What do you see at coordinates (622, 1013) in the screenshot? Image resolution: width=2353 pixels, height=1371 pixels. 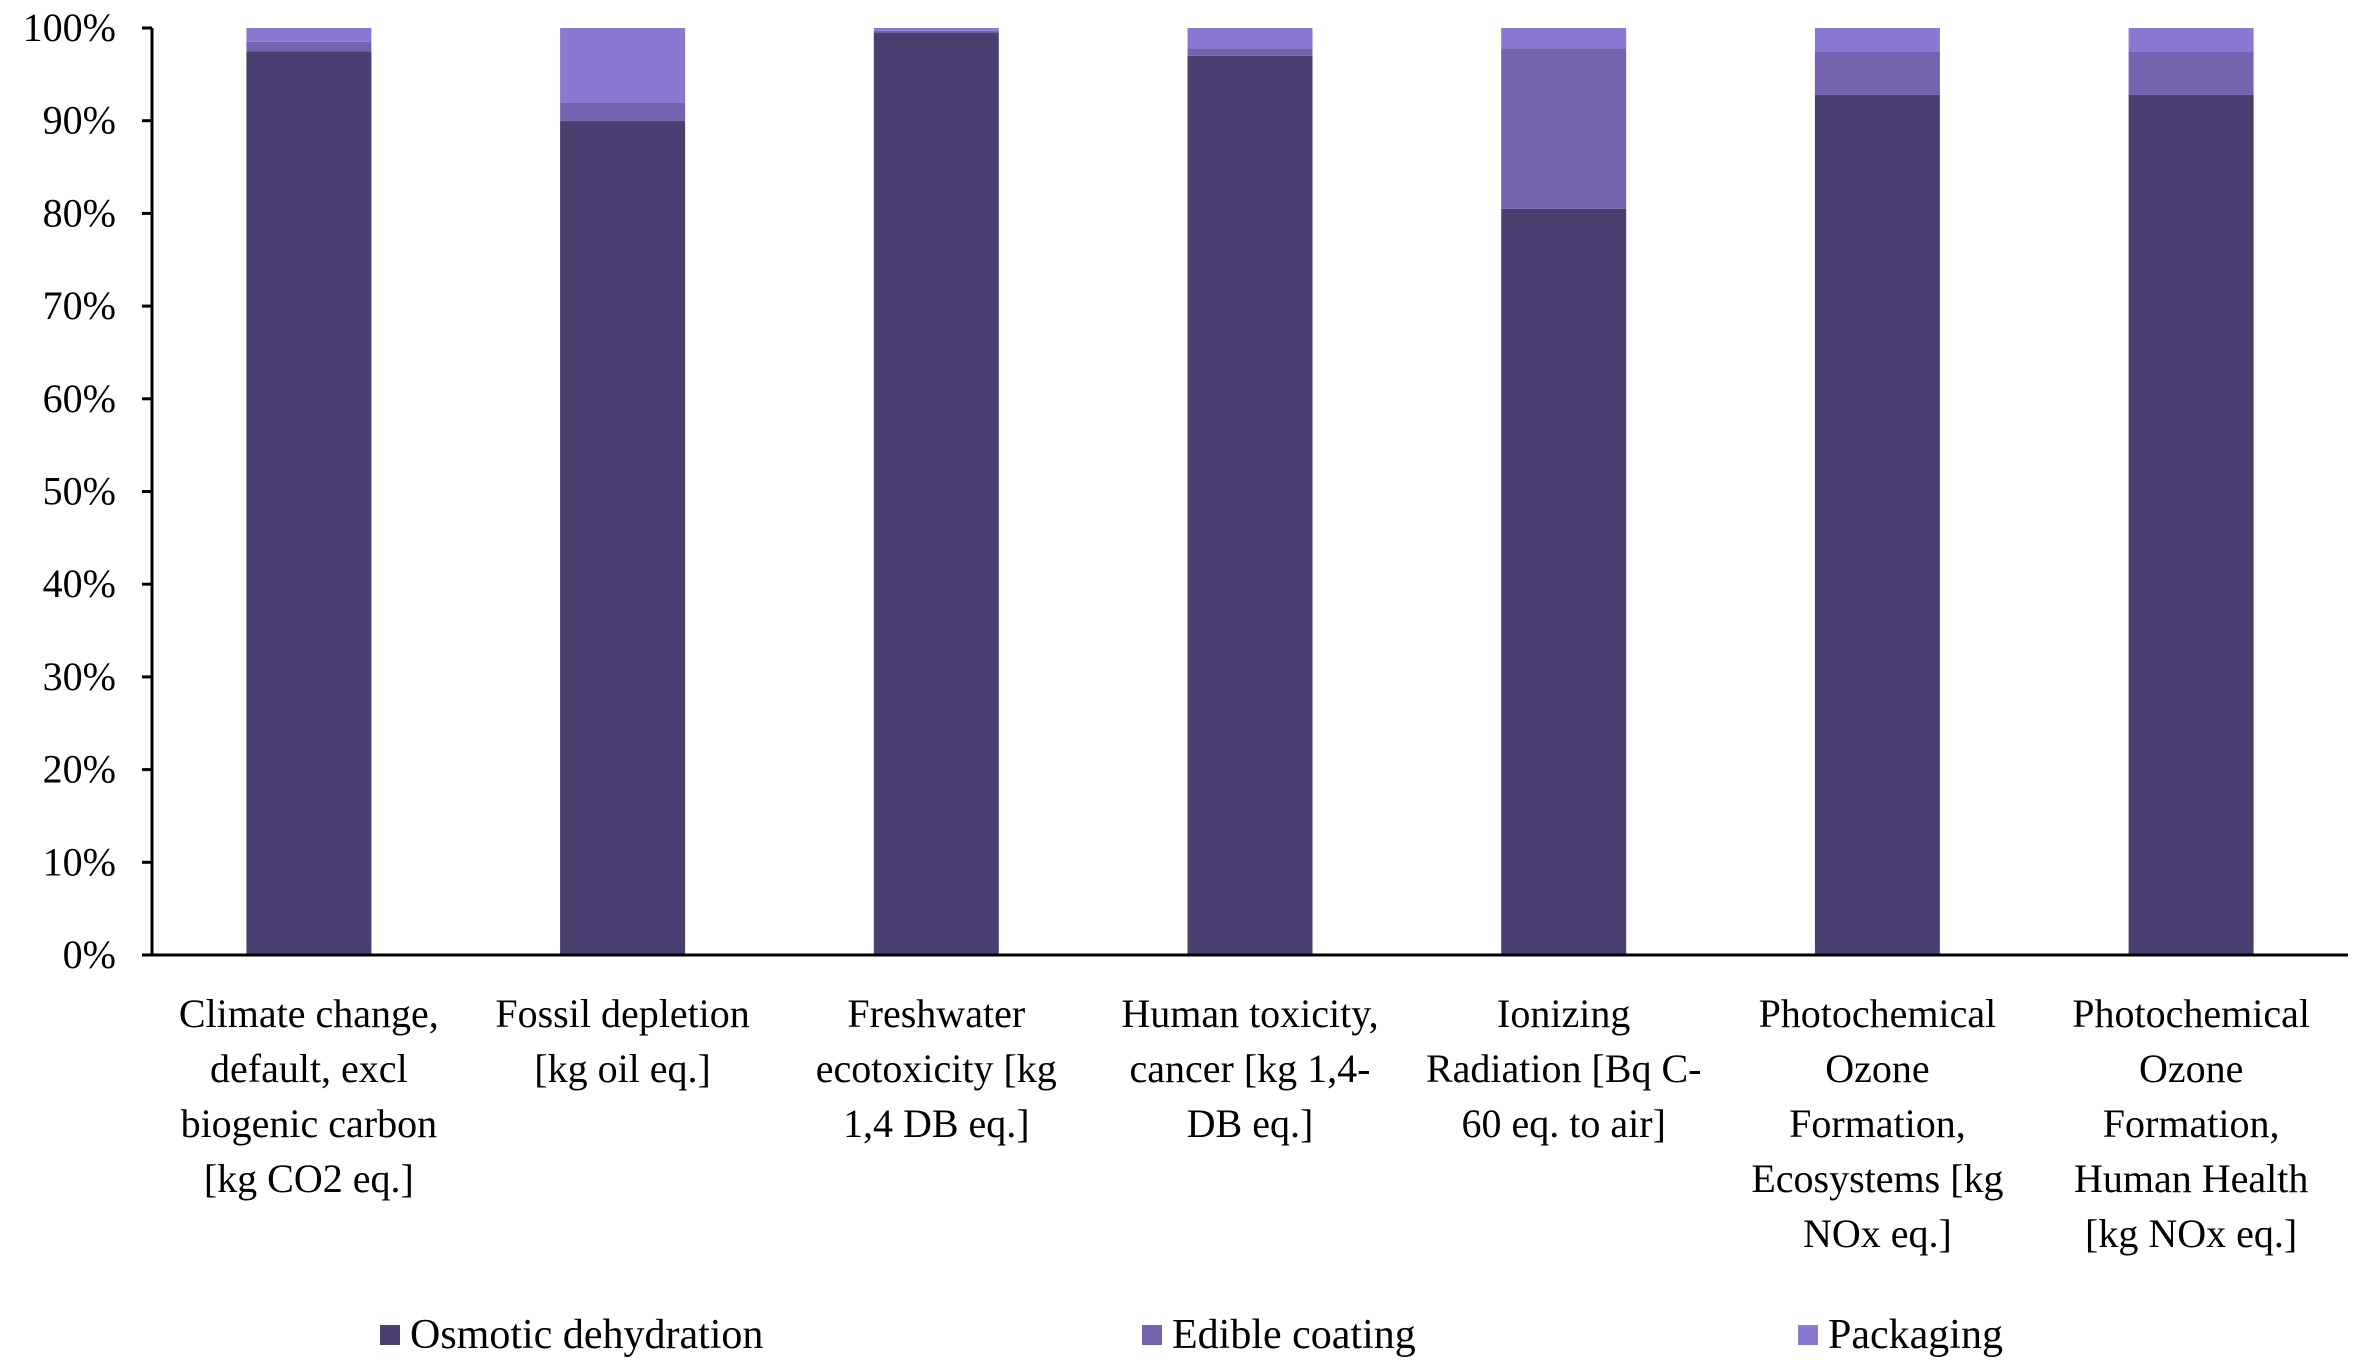 I see `x-category-label-line: Fossil depletion` at bounding box center [622, 1013].